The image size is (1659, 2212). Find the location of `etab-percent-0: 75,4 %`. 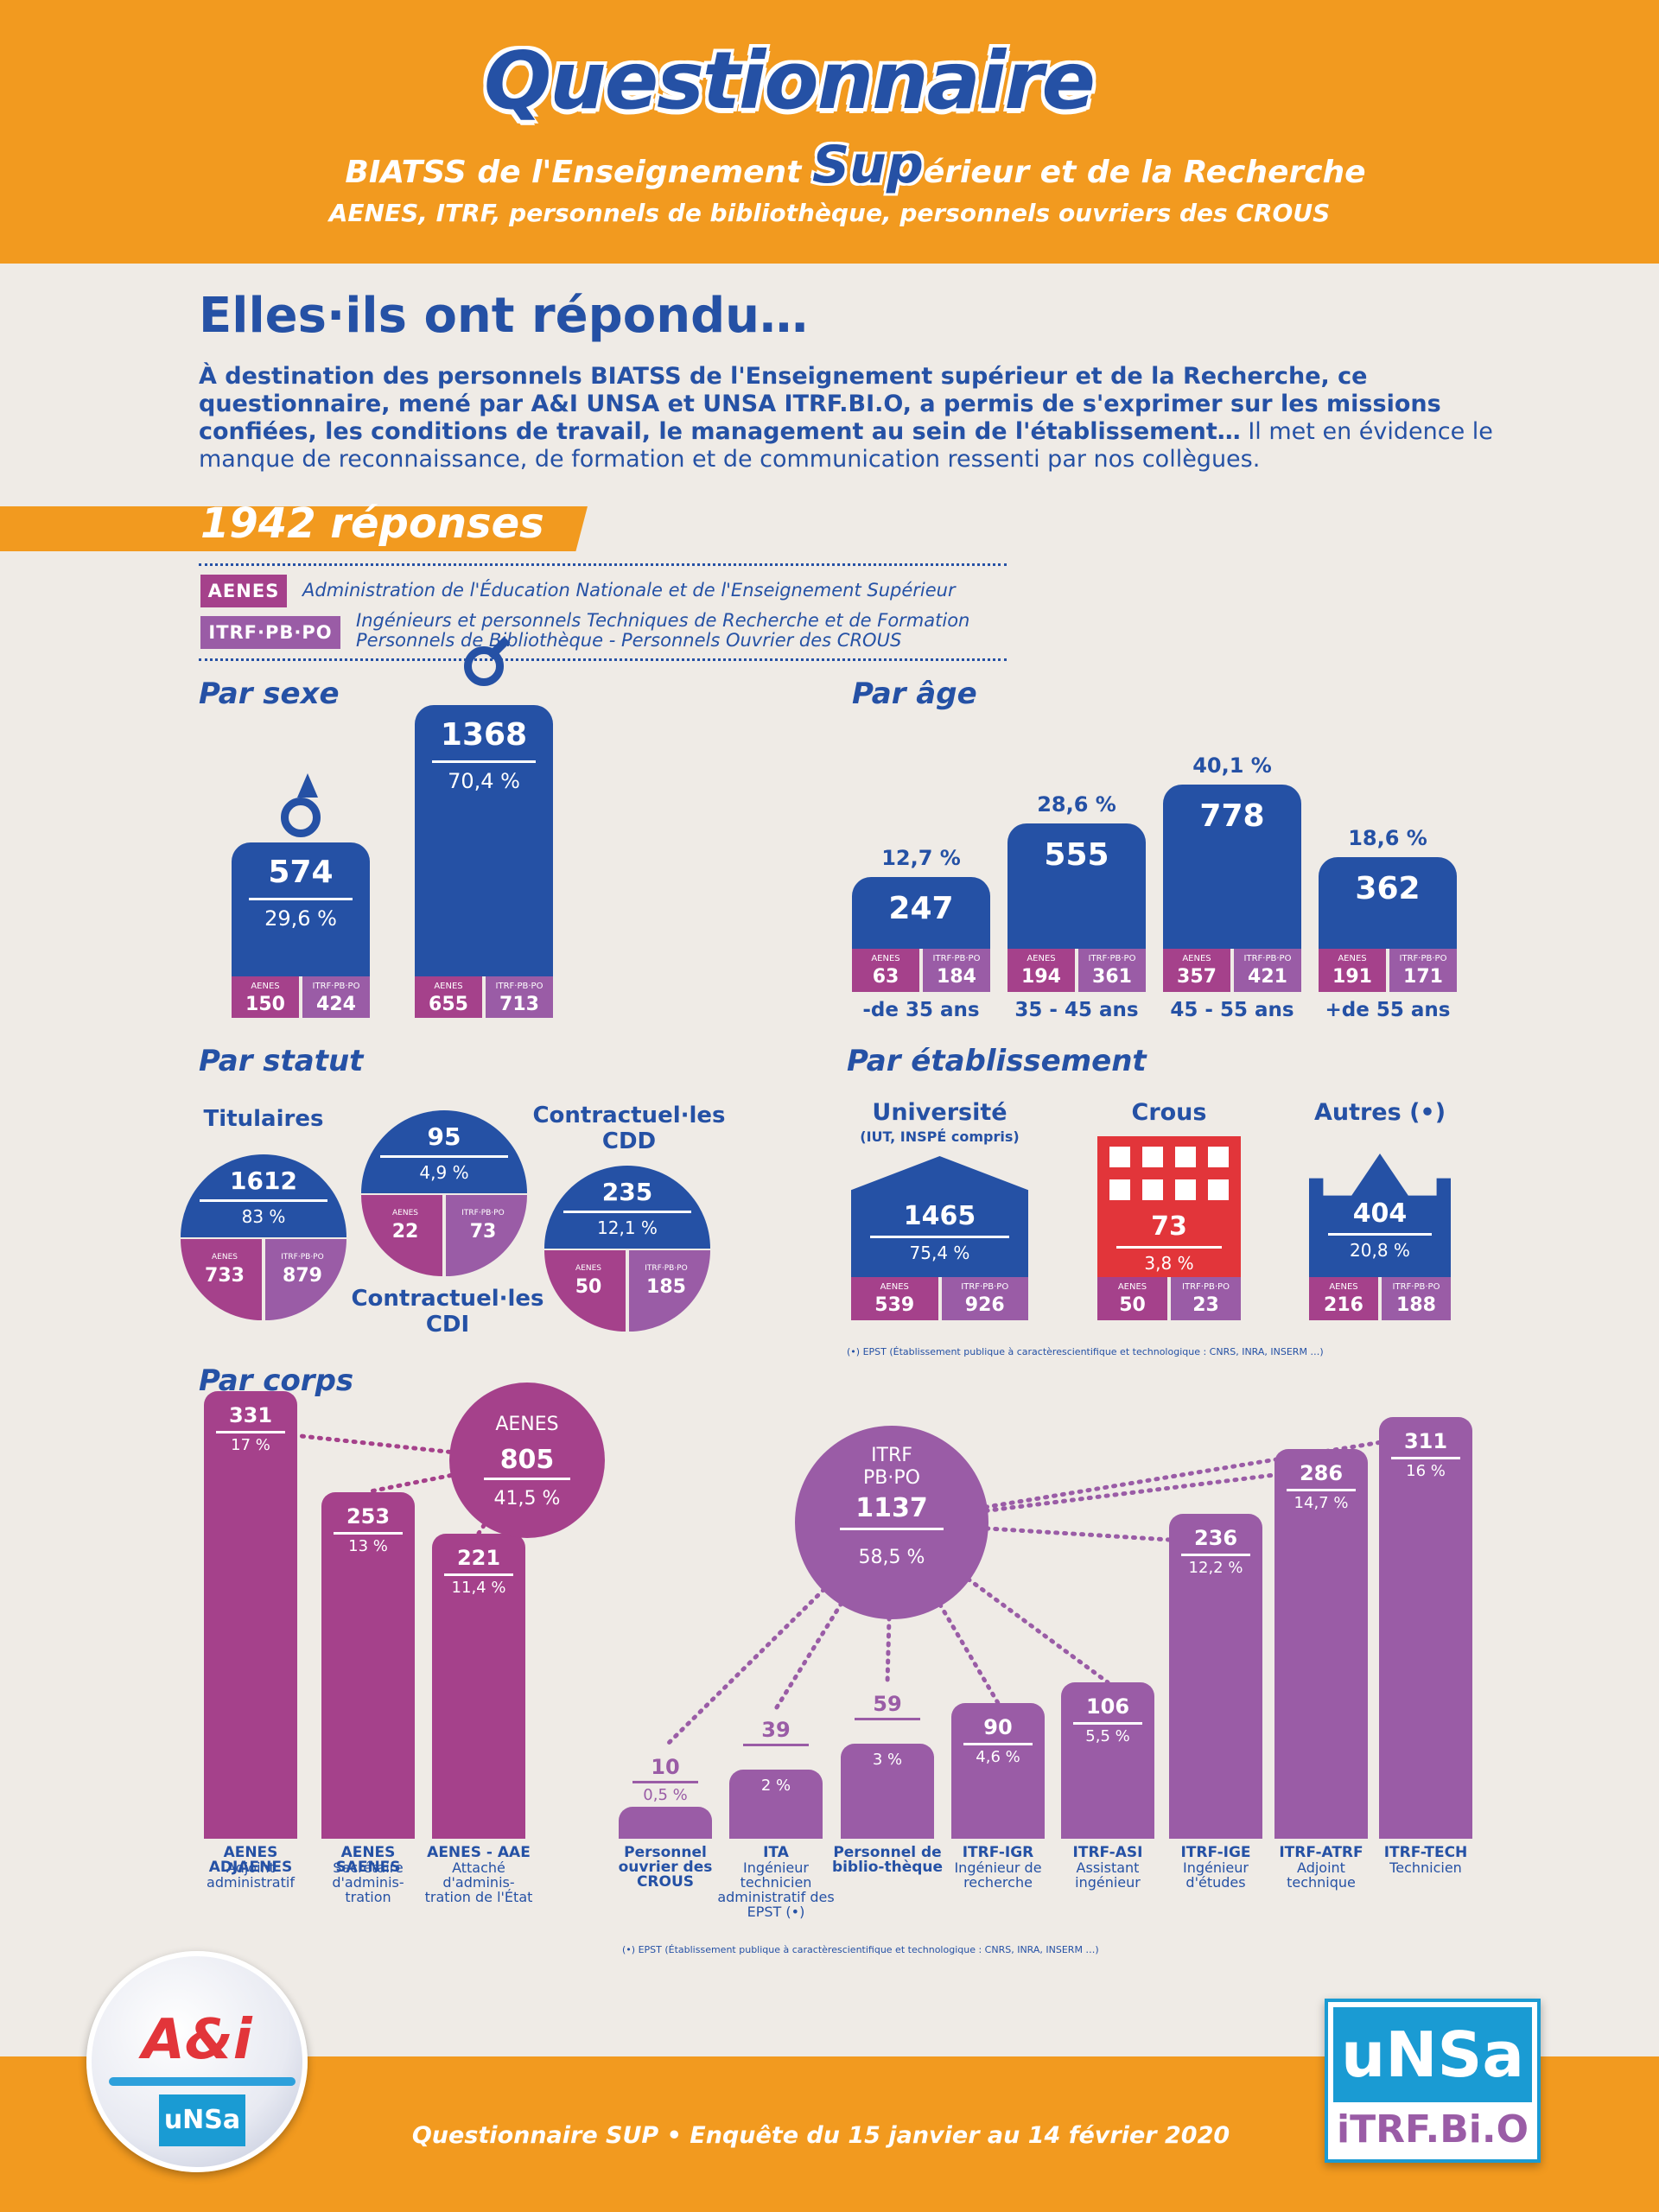

etab-percent-0: 75,4 % is located at coordinates (940, 1253).